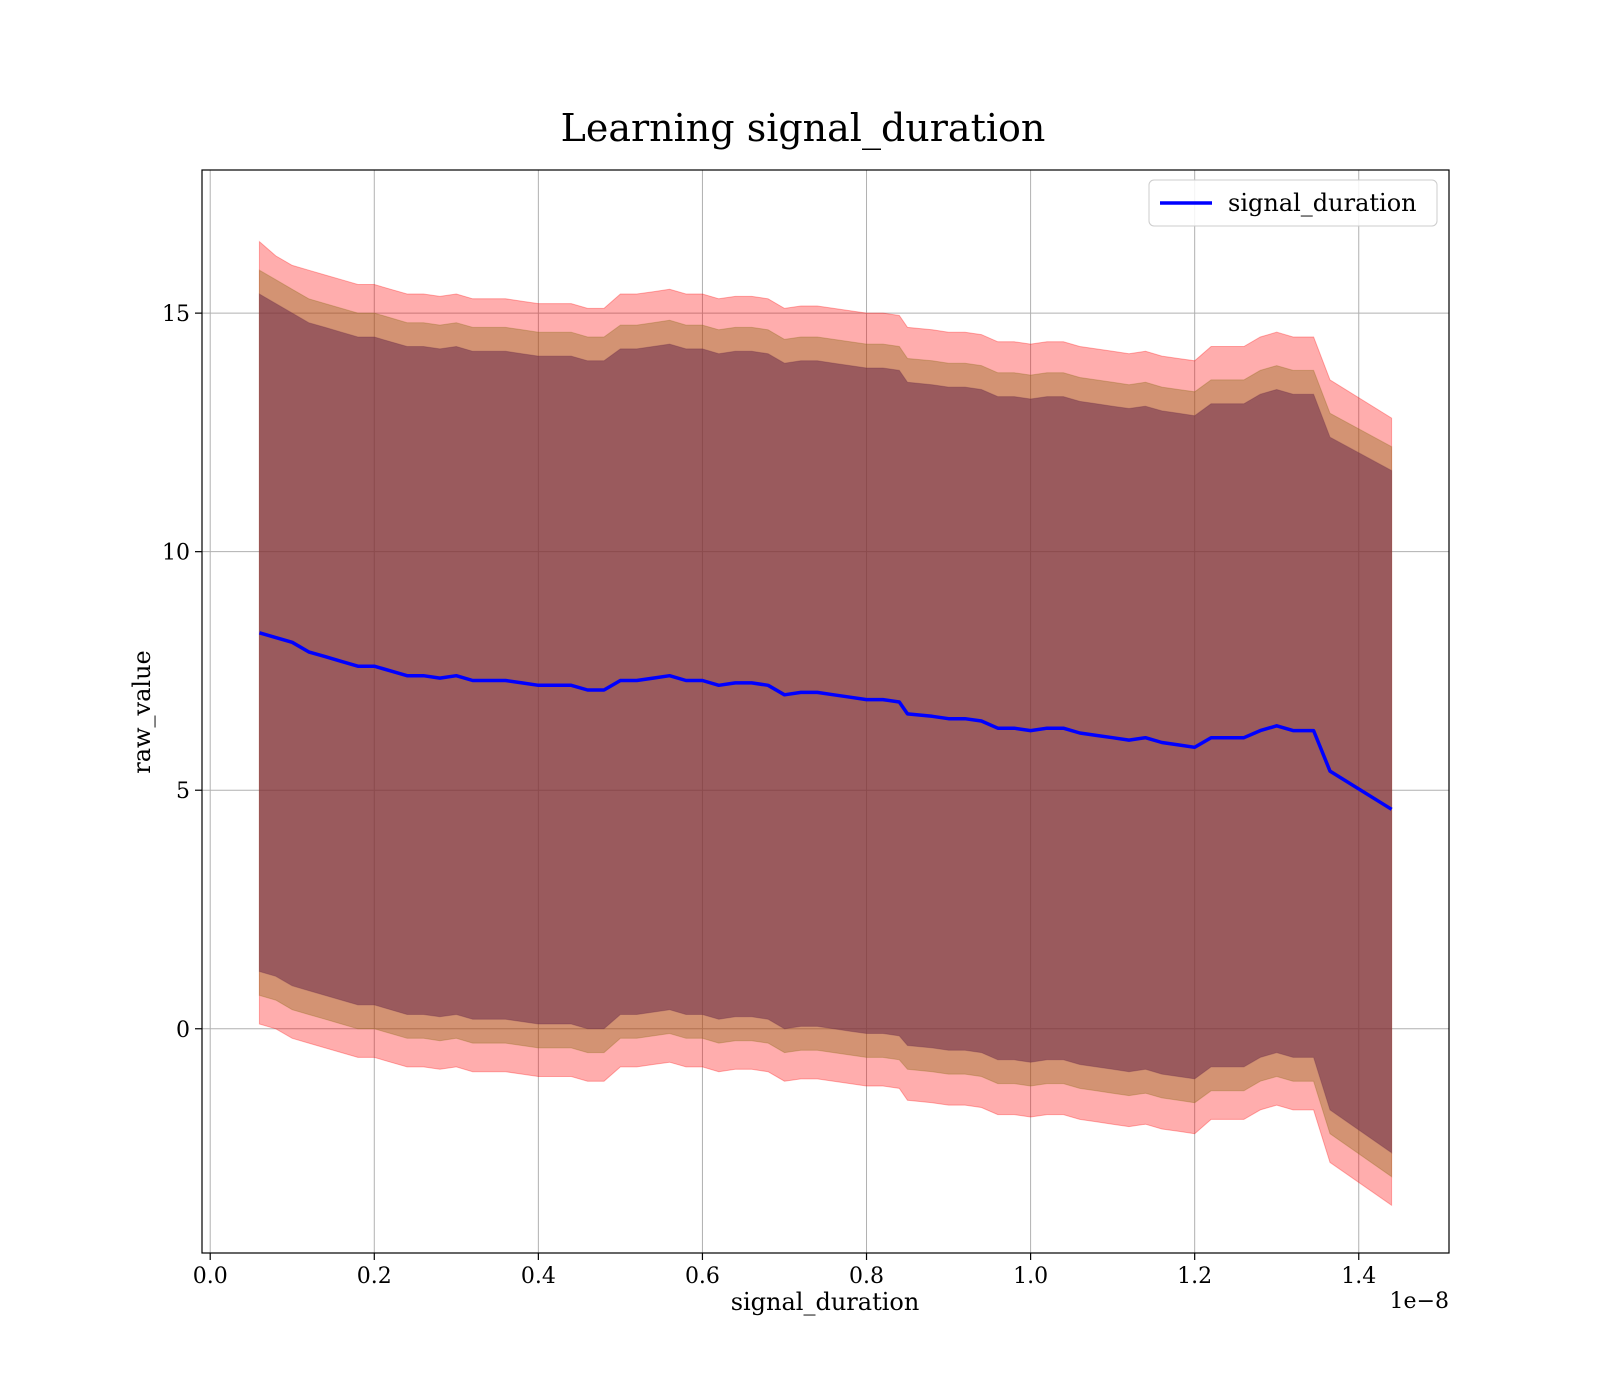 This screenshot has width=1600, height=1400. I want to click on x-tick-label: 0.6, so click(702, 1276).